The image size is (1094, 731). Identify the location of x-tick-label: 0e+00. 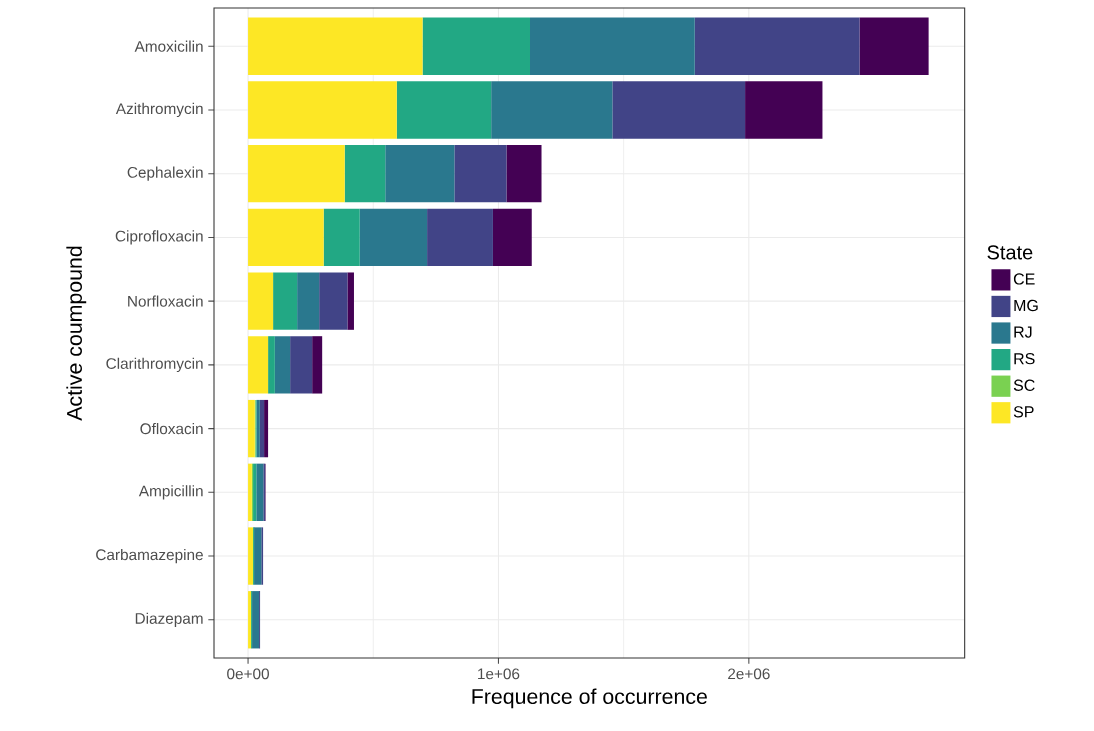
(248, 674).